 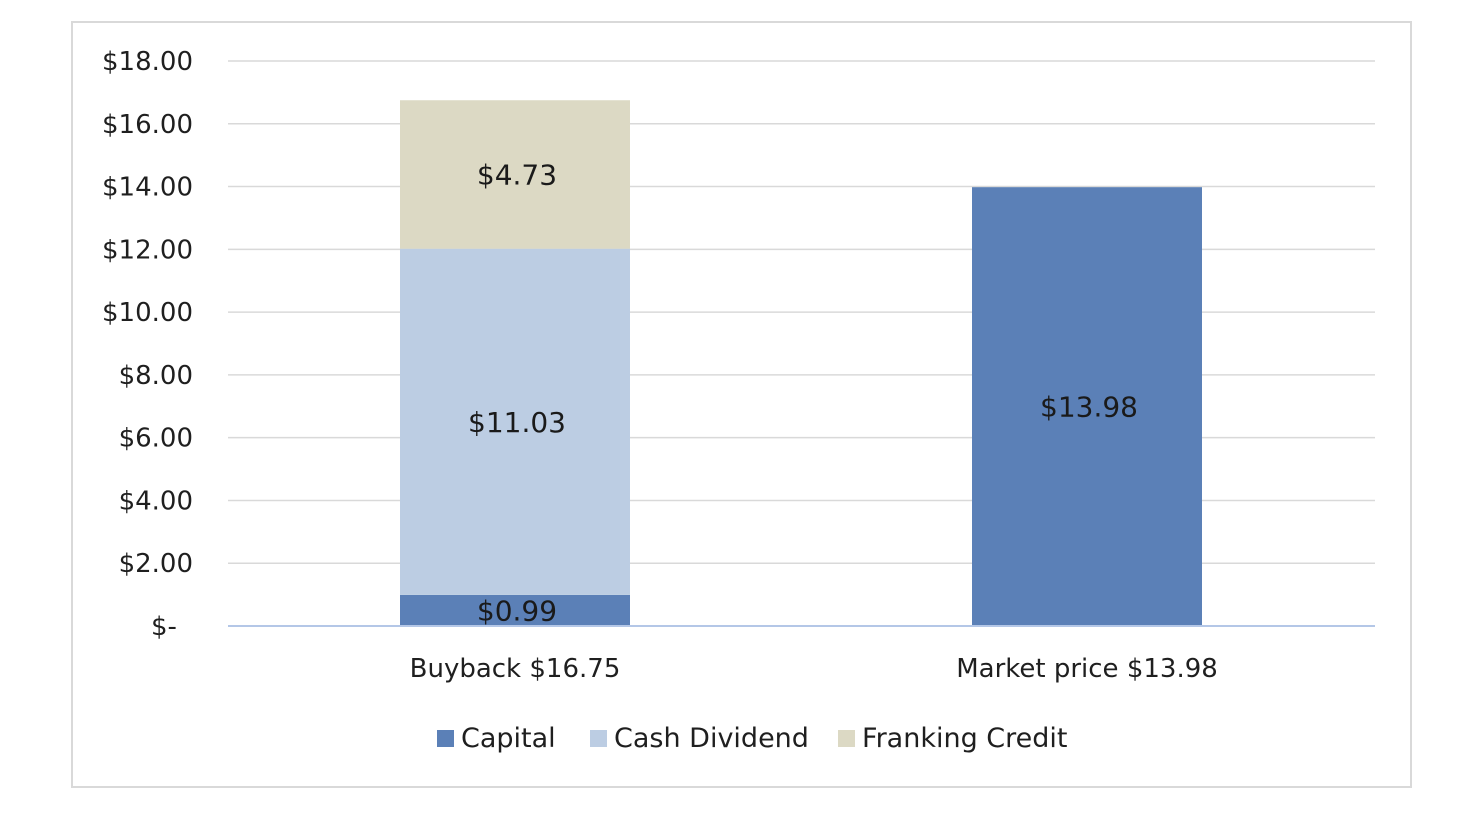 What do you see at coordinates (156, 501) in the screenshot?
I see `y-tick-label-2: $4.00` at bounding box center [156, 501].